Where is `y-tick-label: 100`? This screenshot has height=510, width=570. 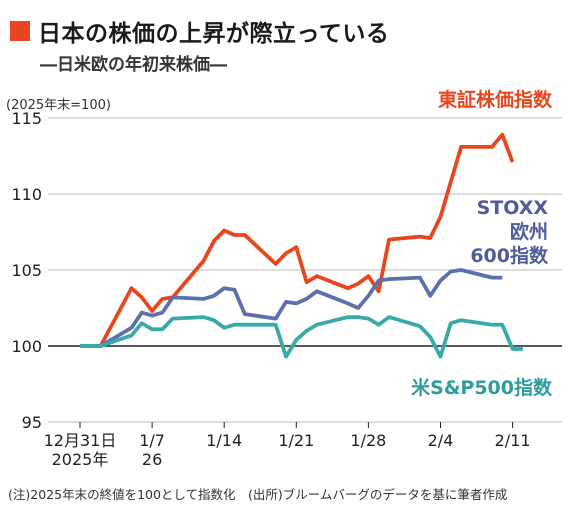
y-tick-label: 100 is located at coordinates (26, 346).